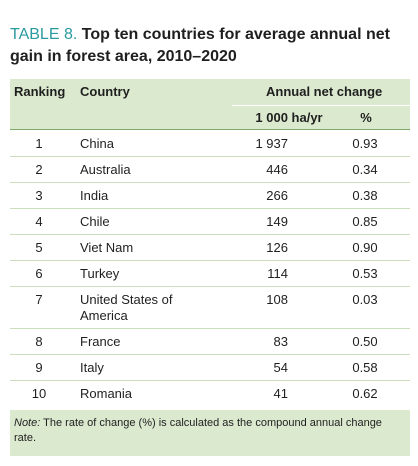 The height and width of the screenshot is (466, 418). What do you see at coordinates (94, 195) in the screenshot?
I see `country-cell: India` at bounding box center [94, 195].